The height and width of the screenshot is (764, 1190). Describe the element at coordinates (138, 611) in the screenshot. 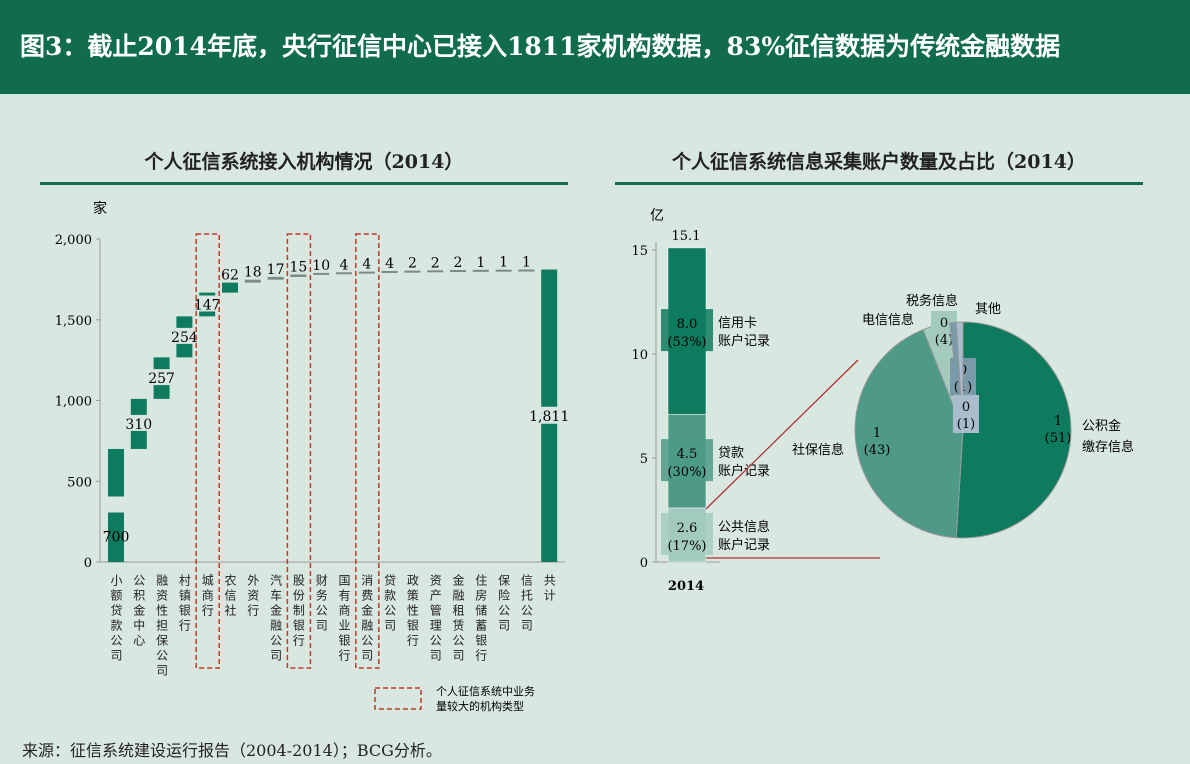

I see `category-label: 公积金中心` at that location.